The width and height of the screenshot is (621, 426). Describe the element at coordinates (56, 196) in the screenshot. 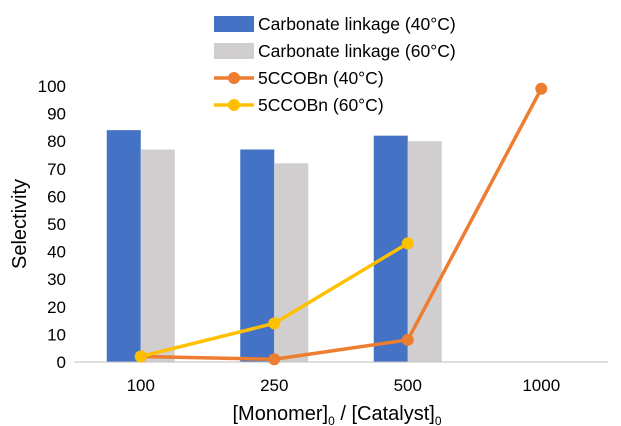

I see `y-tick-label: 60` at that location.